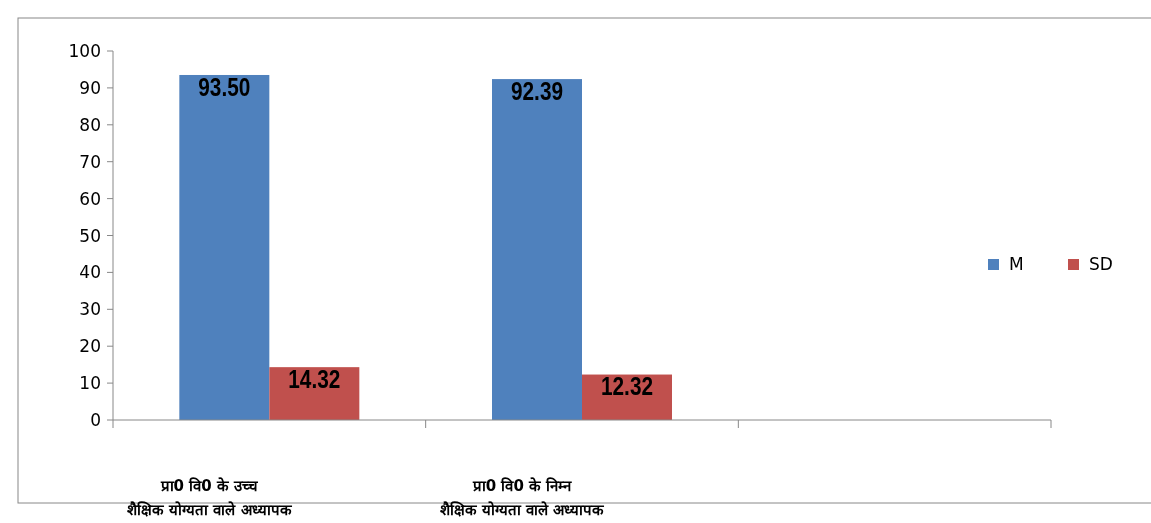 This screenshot has height=523, width=1151. I want to click on y-tick-label: 50, so click(90, 235).